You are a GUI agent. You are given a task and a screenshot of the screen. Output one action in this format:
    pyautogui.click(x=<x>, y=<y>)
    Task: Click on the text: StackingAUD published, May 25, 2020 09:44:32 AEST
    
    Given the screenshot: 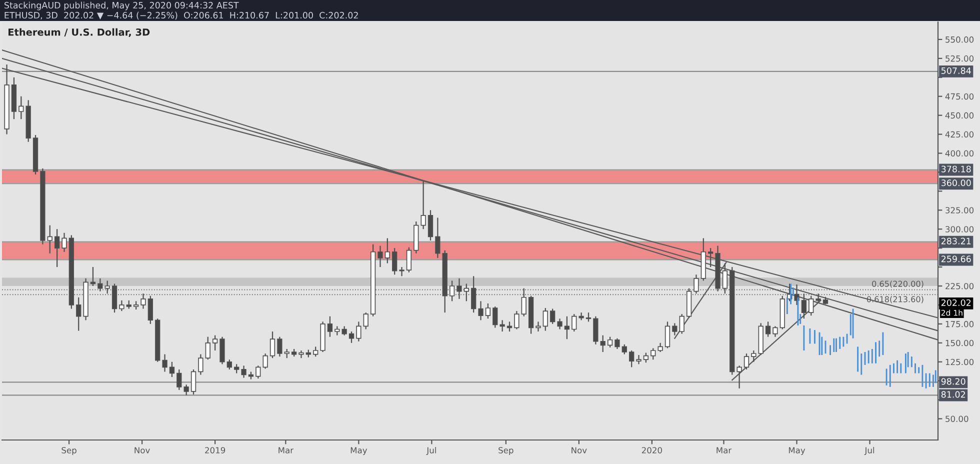 What is the action you would take?
    pyautogui.click(x=121, y=6)
    